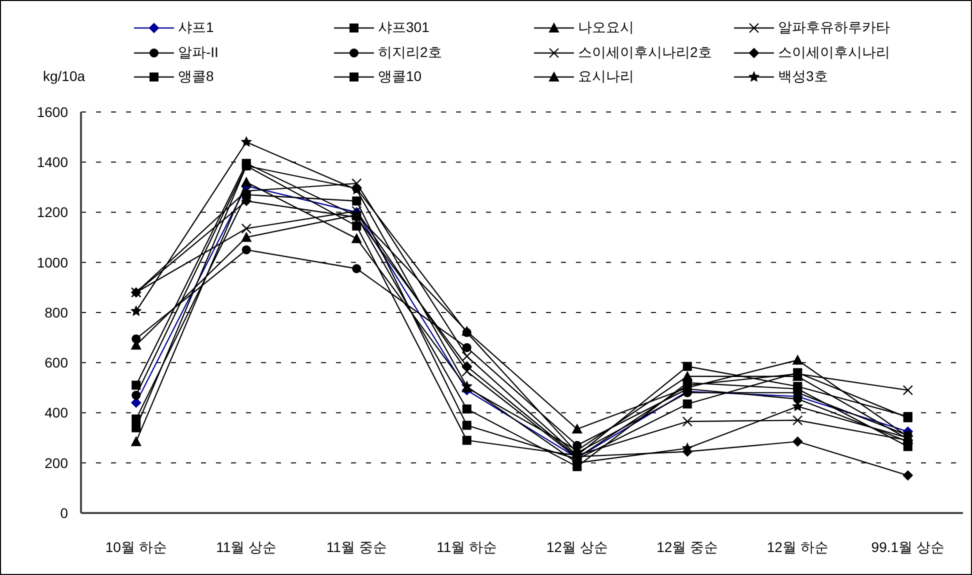 The height and width of the screenshot is (575, 972). What do you see at coordinates (834, 53) in the screenshot?
I see `legend-label: 스이세이후시나리` at bounding box center [834, 53].